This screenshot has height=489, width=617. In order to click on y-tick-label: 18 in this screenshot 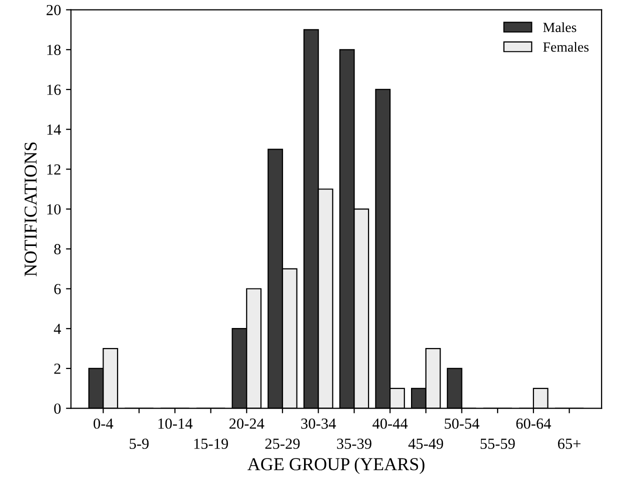, I will do `click(54, 50)`.